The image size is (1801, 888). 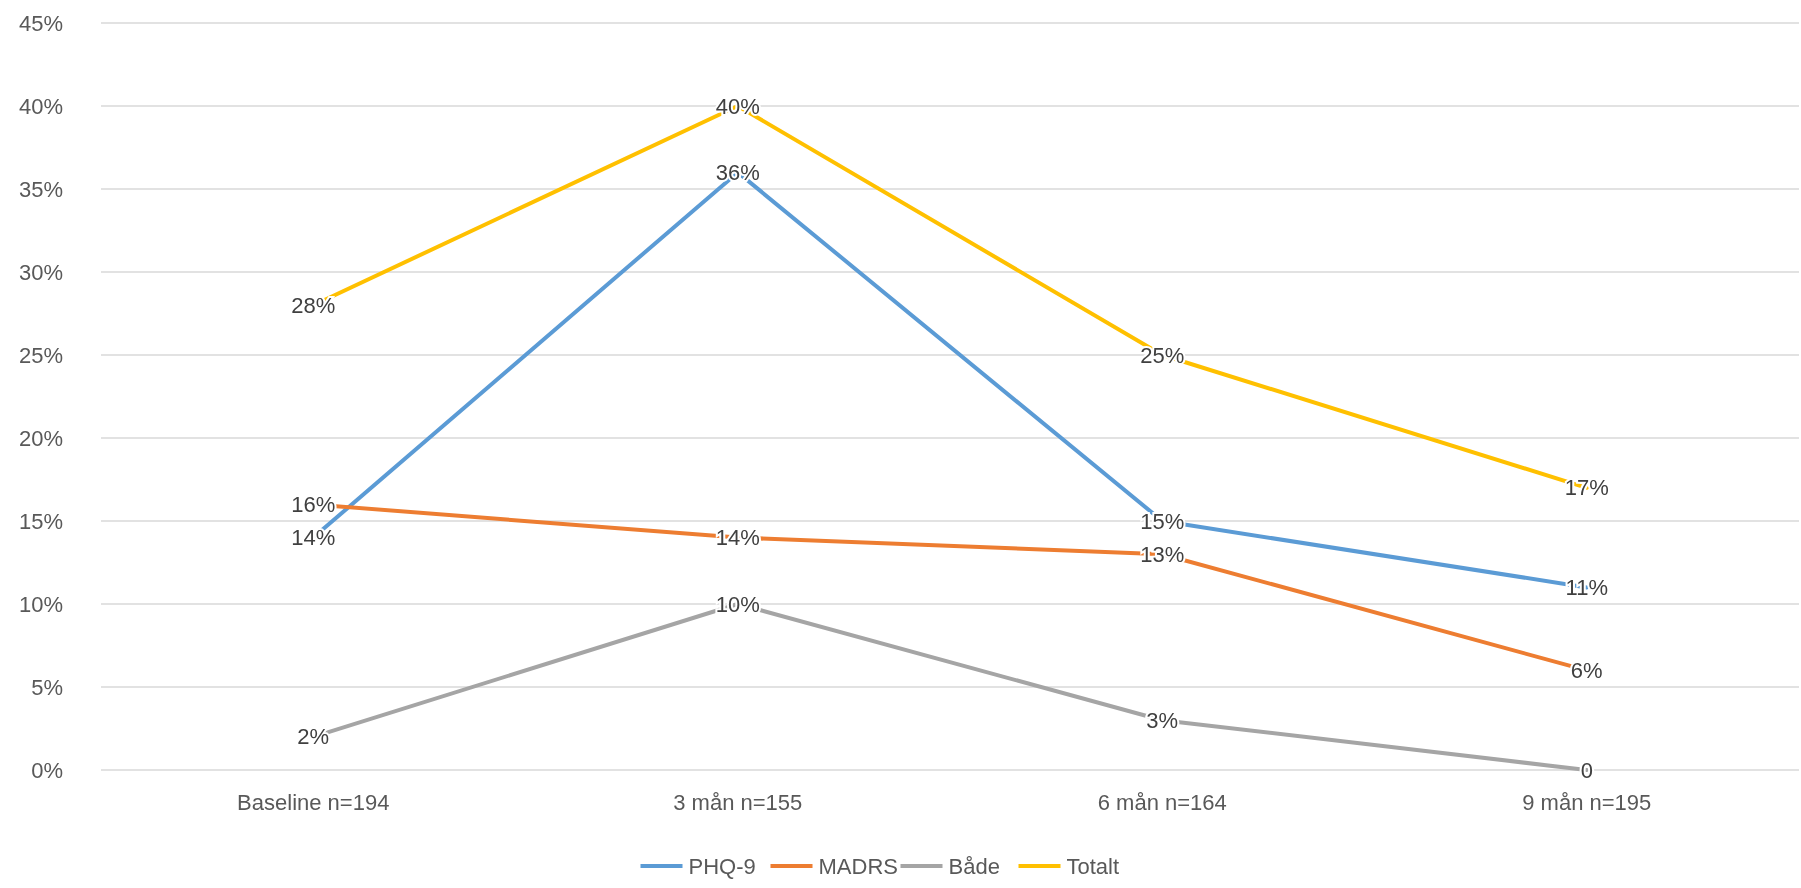 What do you see at coordinates (722, 866) in the screenshot?
I see `legend-label: PHQ-9` at bounding box center [722, 866].